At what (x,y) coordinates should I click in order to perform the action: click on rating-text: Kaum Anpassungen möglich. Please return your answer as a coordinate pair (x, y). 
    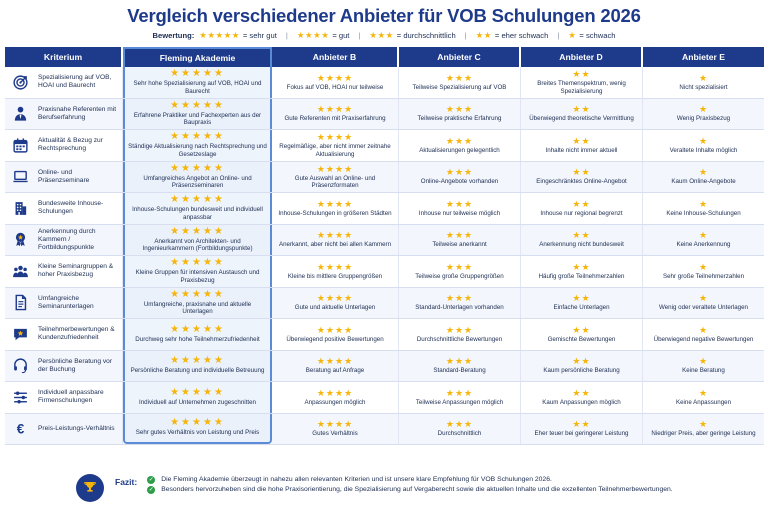
    Looking at the image, I should click on (581, 402).